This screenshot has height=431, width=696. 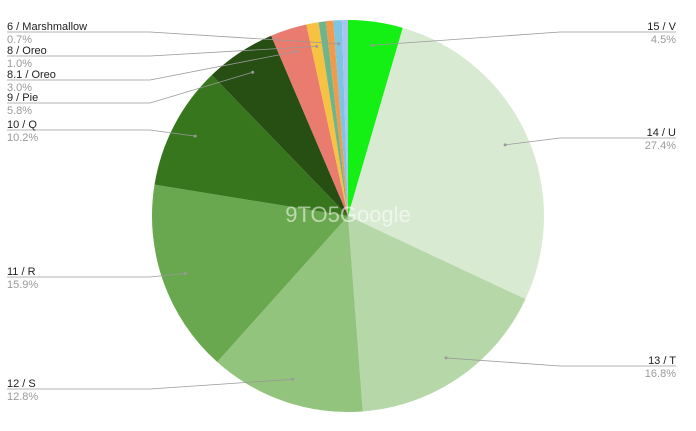 I want to click on slice-label: 8 / Oreo, so click(x=27, y=51).